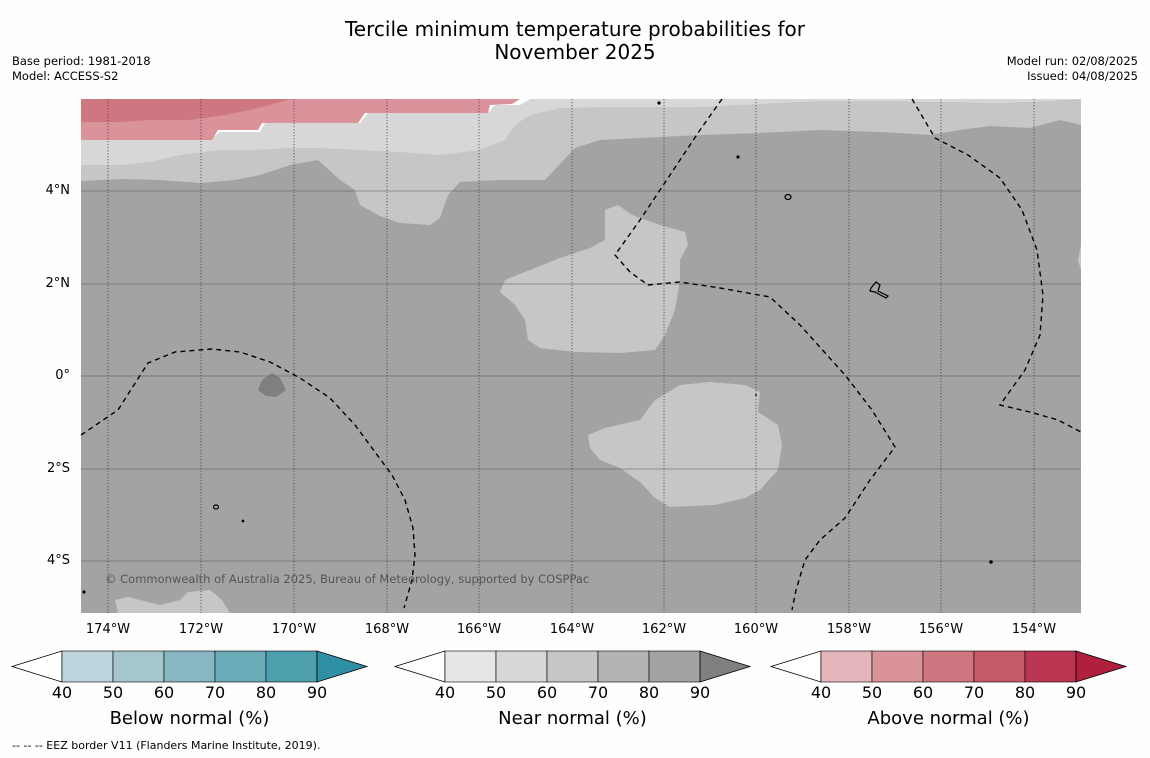  What do you see at coordinates (1101, 666) in the screenshot?
I see `colorbar-above-extend-high` at bounding box center [1101, 666].